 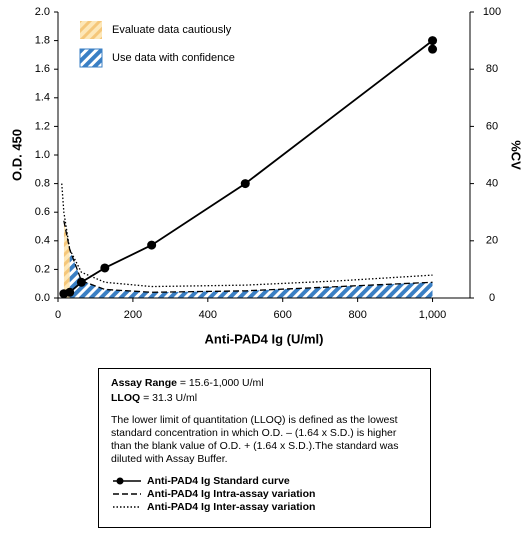 I want to click on legend-label: Evaluate data cautiously, so click(x=172, y=30).